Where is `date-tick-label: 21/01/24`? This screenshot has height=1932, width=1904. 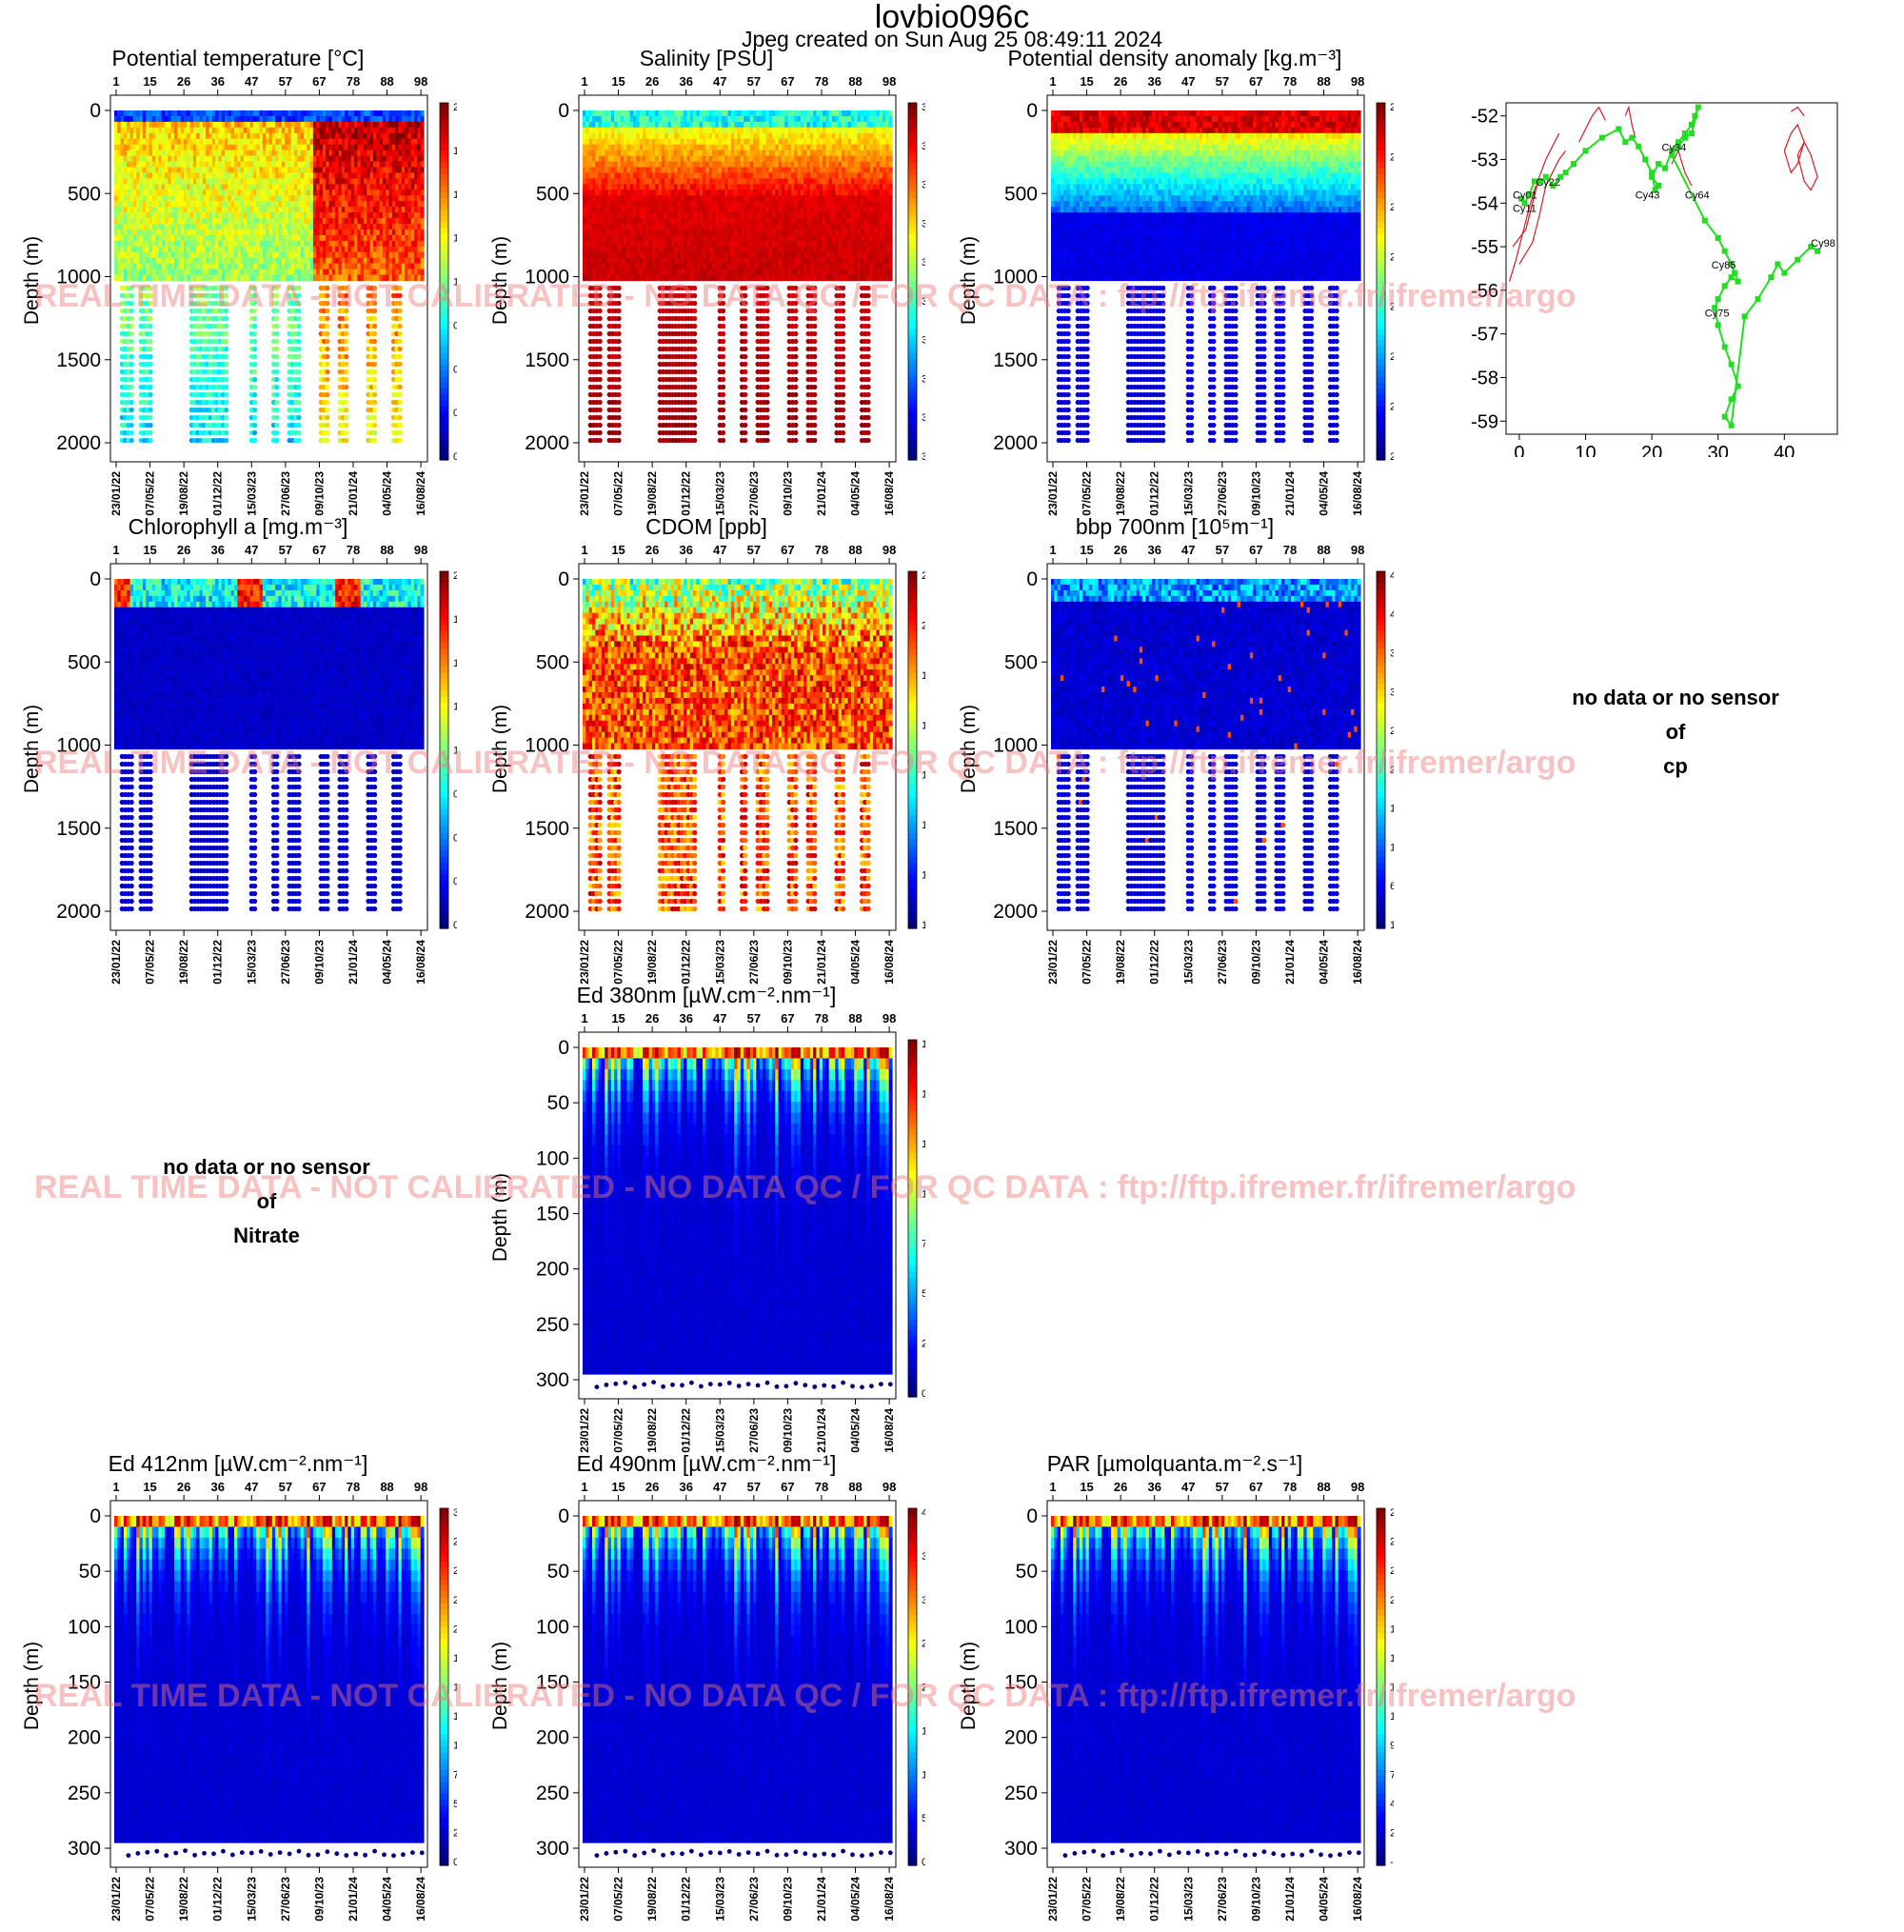
date-tick-label: 21/01/24 is located at coordinates (353, 493).